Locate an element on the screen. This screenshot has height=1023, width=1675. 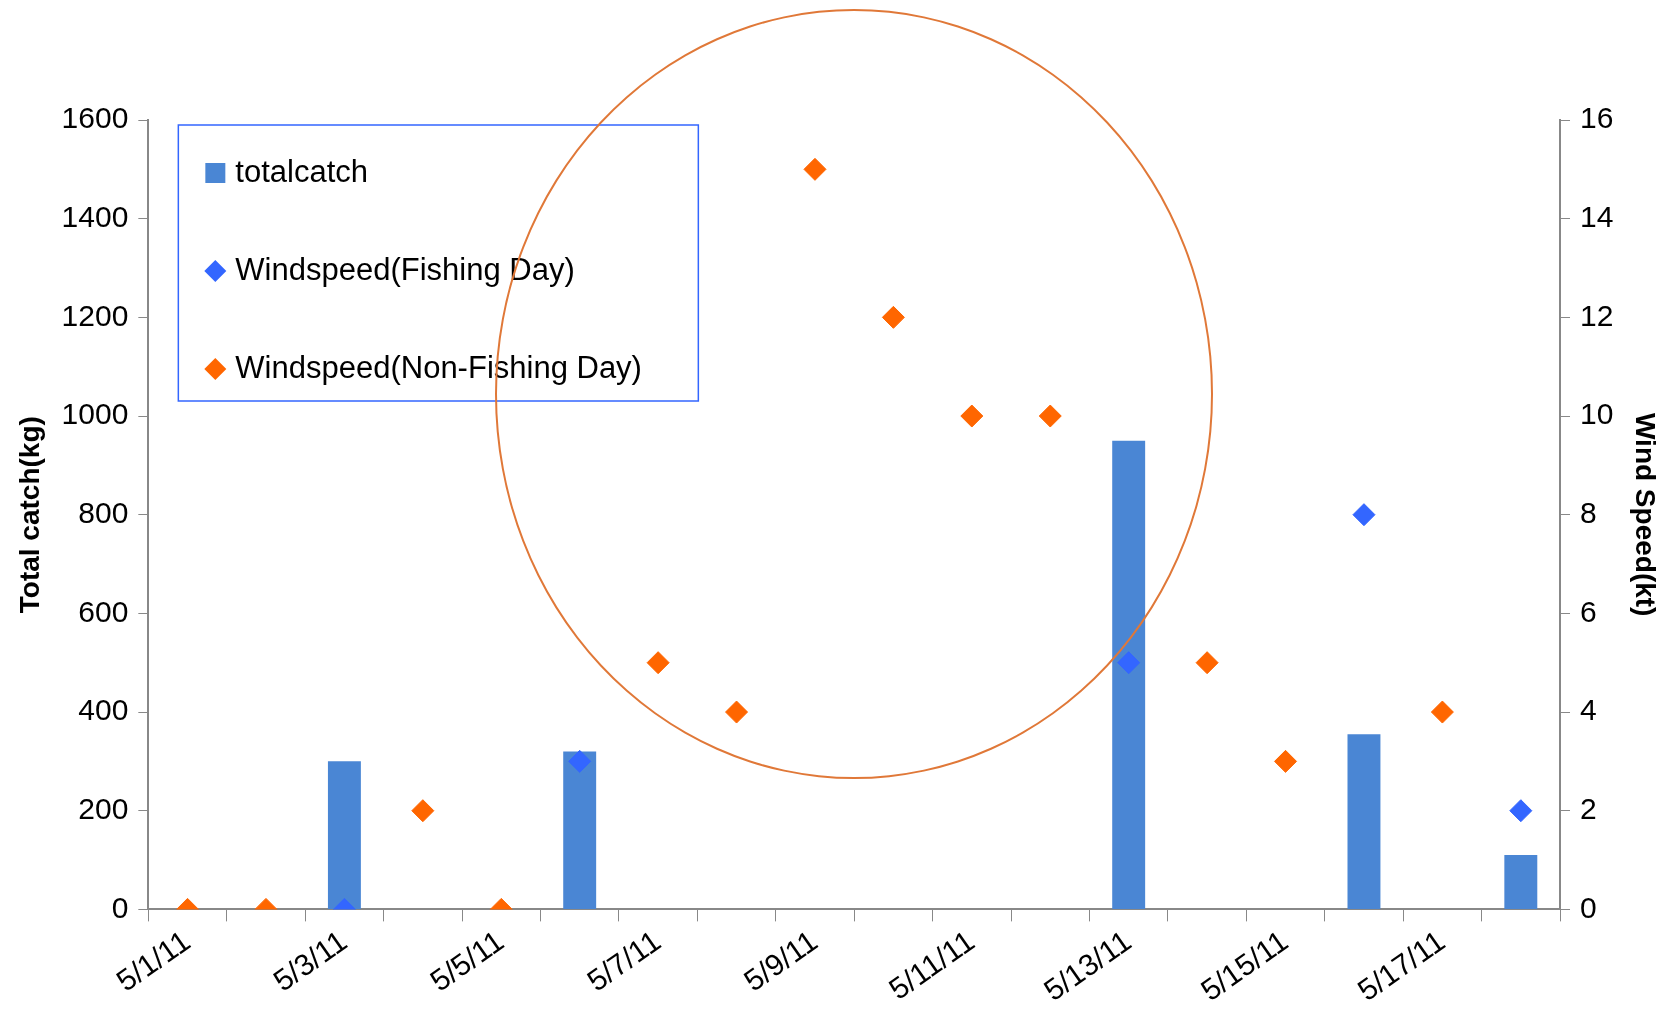
legend-label: totalcatch is located at coordinates (302, 171).